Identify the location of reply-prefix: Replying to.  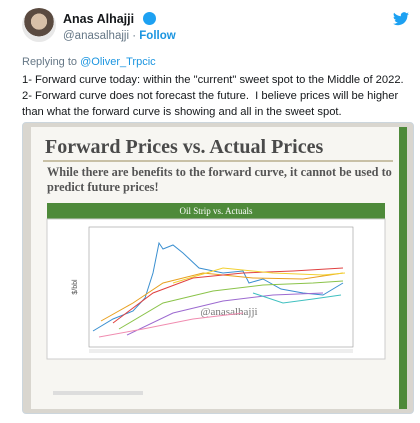
(50, 62).